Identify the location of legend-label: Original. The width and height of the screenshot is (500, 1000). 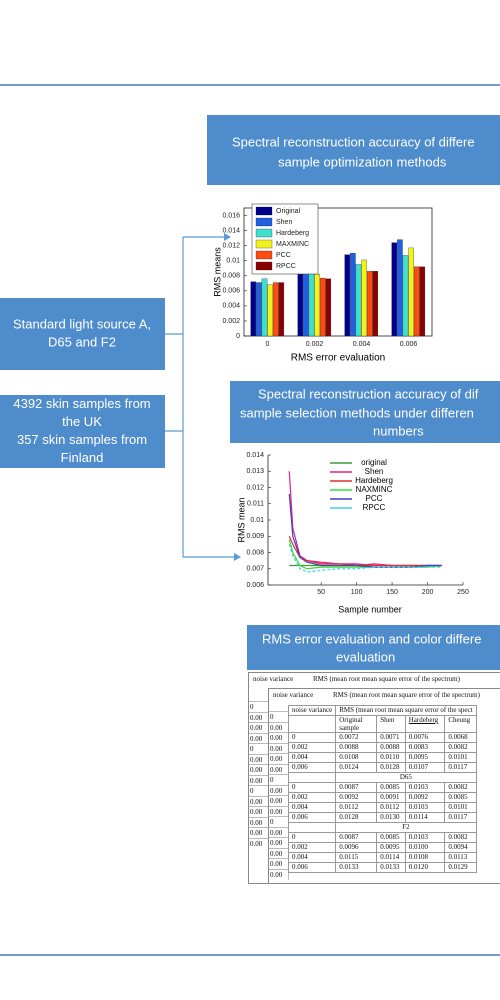
(288, 211).